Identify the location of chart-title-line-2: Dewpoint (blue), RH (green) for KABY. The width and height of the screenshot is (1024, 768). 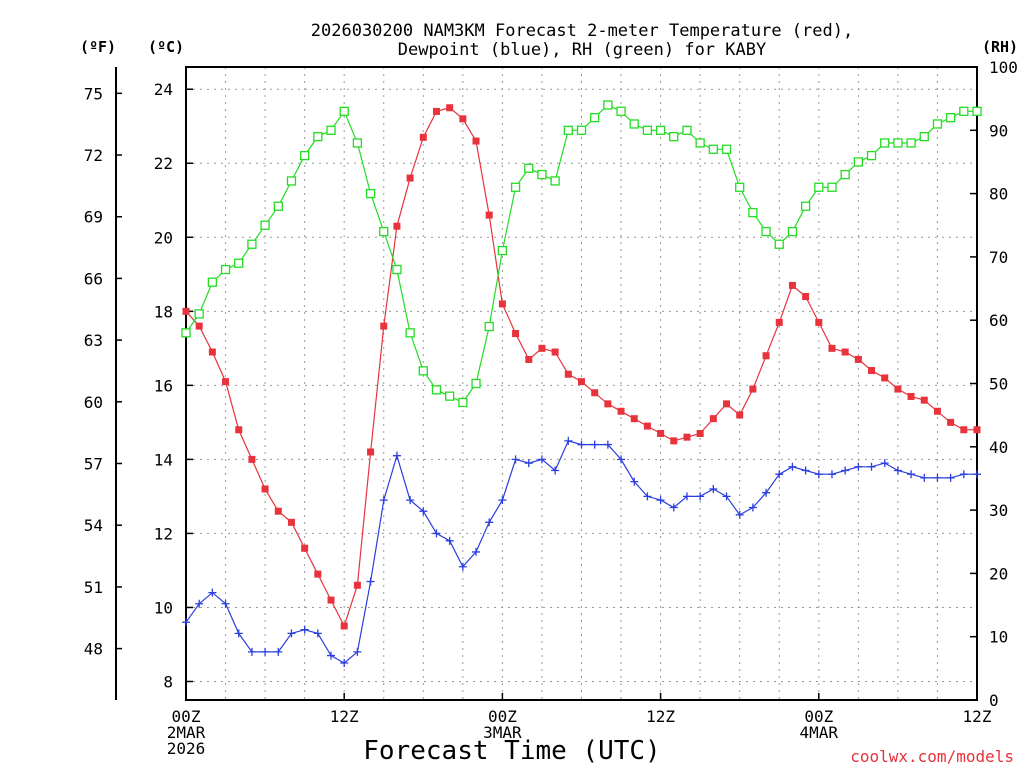
(582, 50).